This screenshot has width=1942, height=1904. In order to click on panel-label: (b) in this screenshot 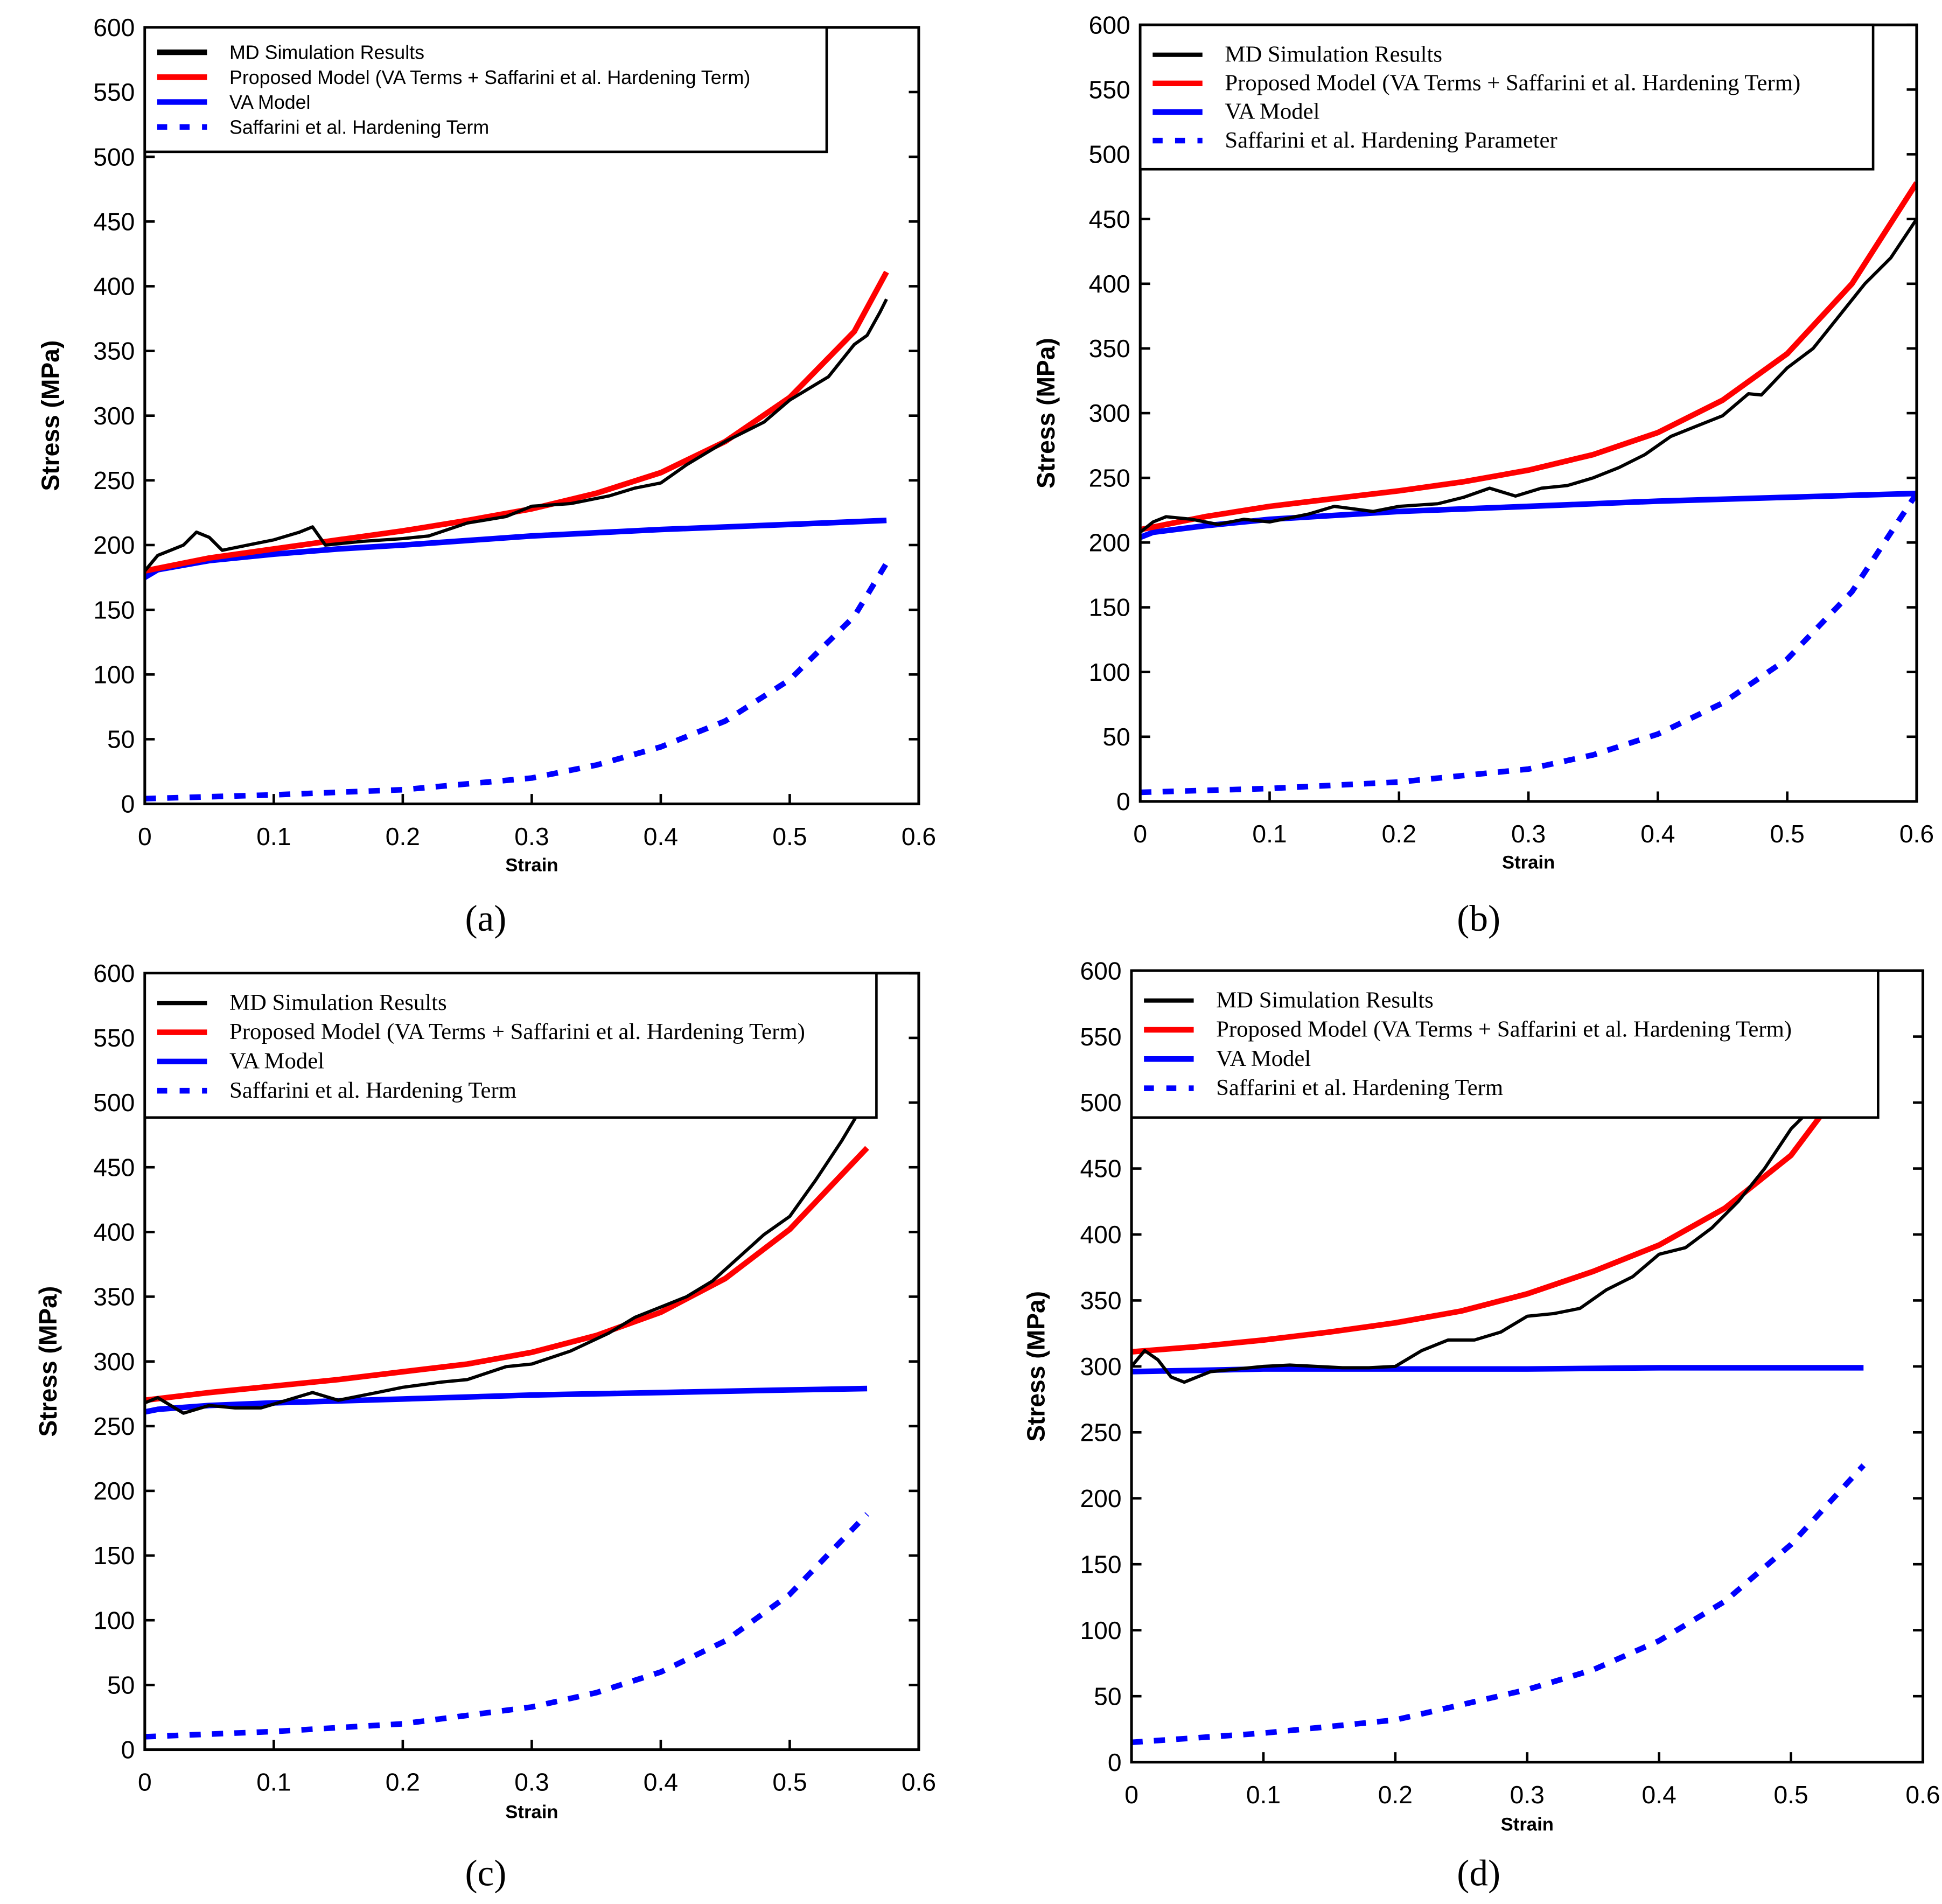, I will do `click(1478, 918)`.